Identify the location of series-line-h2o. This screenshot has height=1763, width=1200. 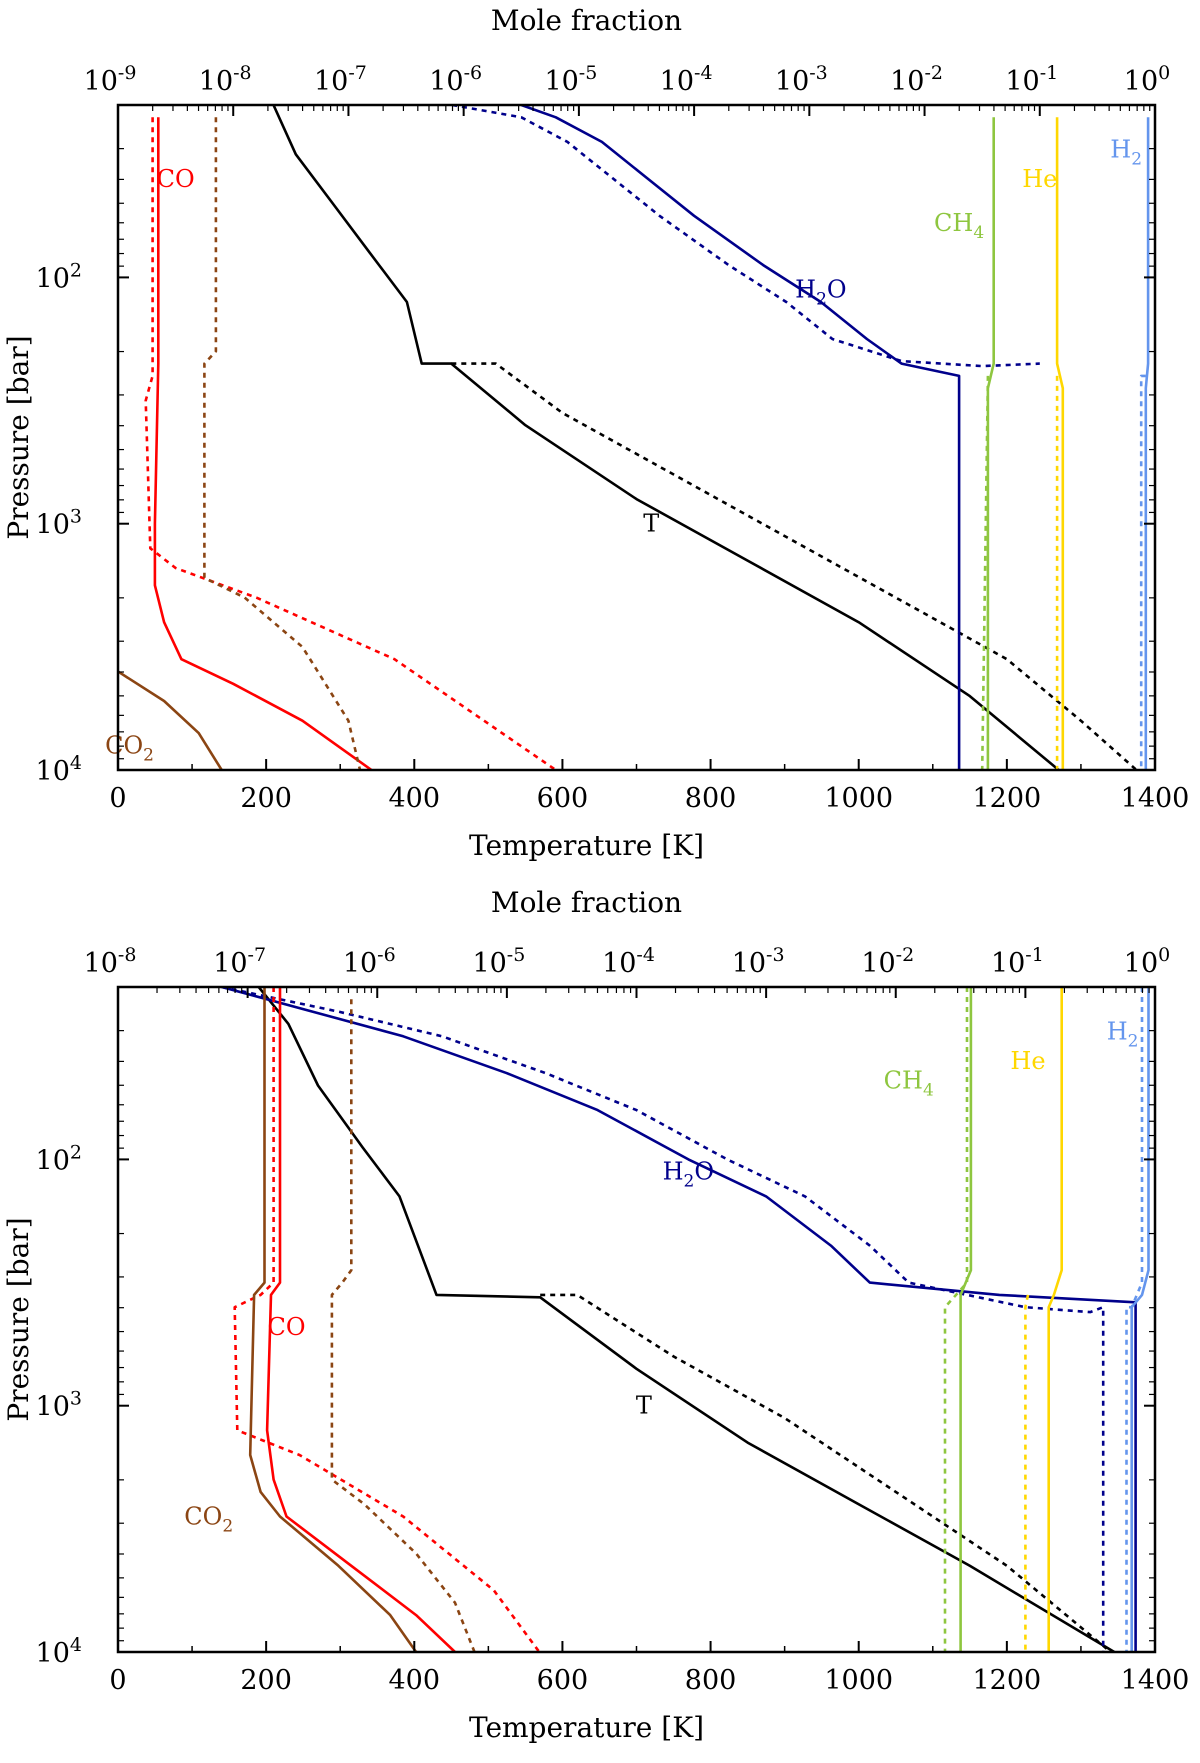
(740, 437).